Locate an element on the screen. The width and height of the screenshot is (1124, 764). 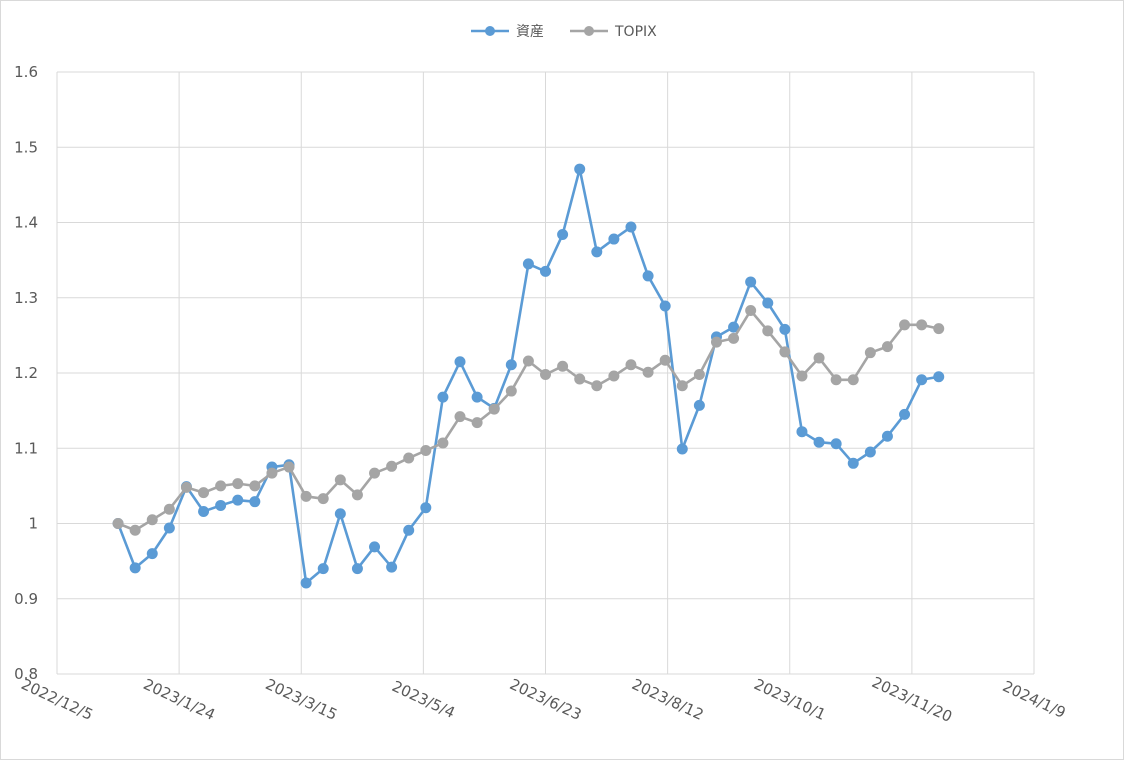
legend-label: TOPIX is located at coordinates (635, 32).